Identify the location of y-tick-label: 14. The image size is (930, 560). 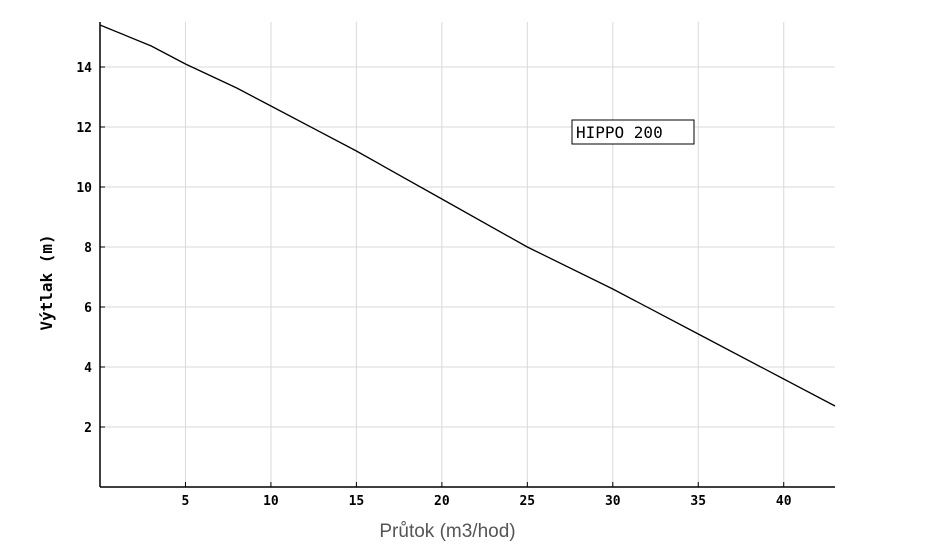
(84, 68).